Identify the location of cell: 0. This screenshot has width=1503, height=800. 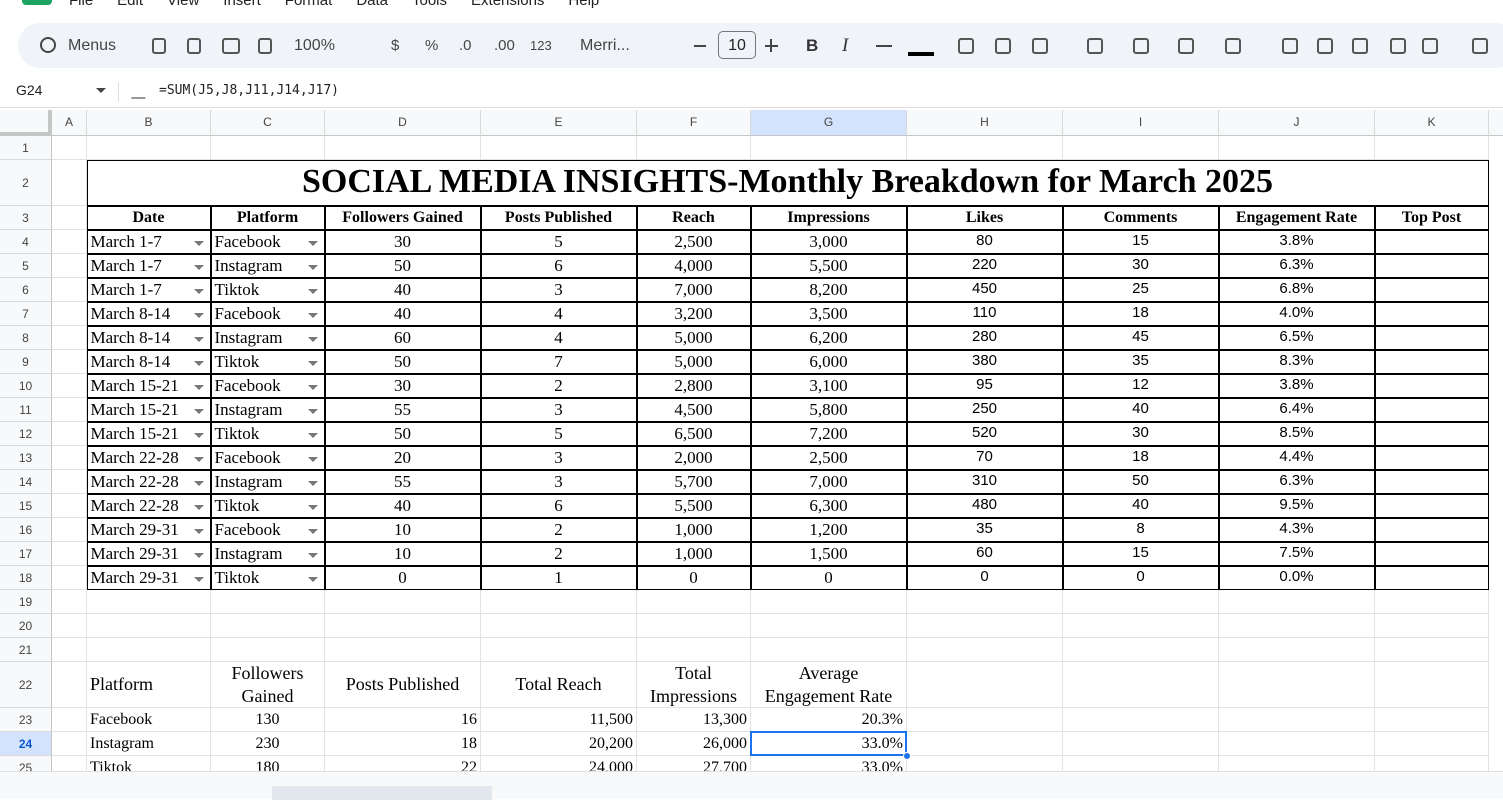
(693, 577).